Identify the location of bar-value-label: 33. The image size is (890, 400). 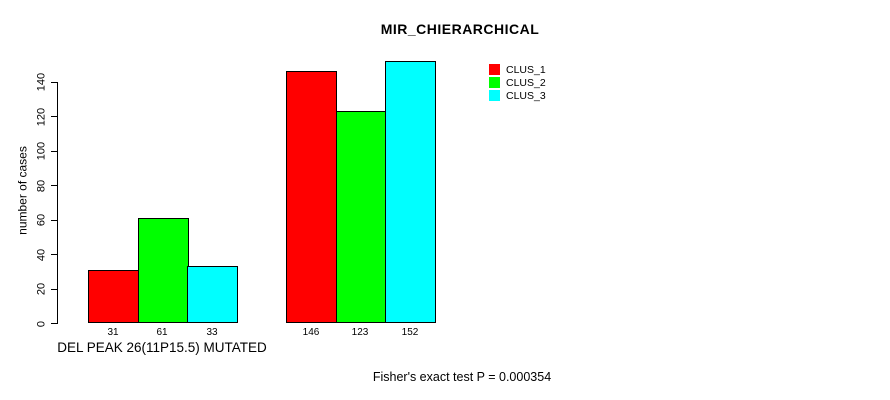
(212, 332).